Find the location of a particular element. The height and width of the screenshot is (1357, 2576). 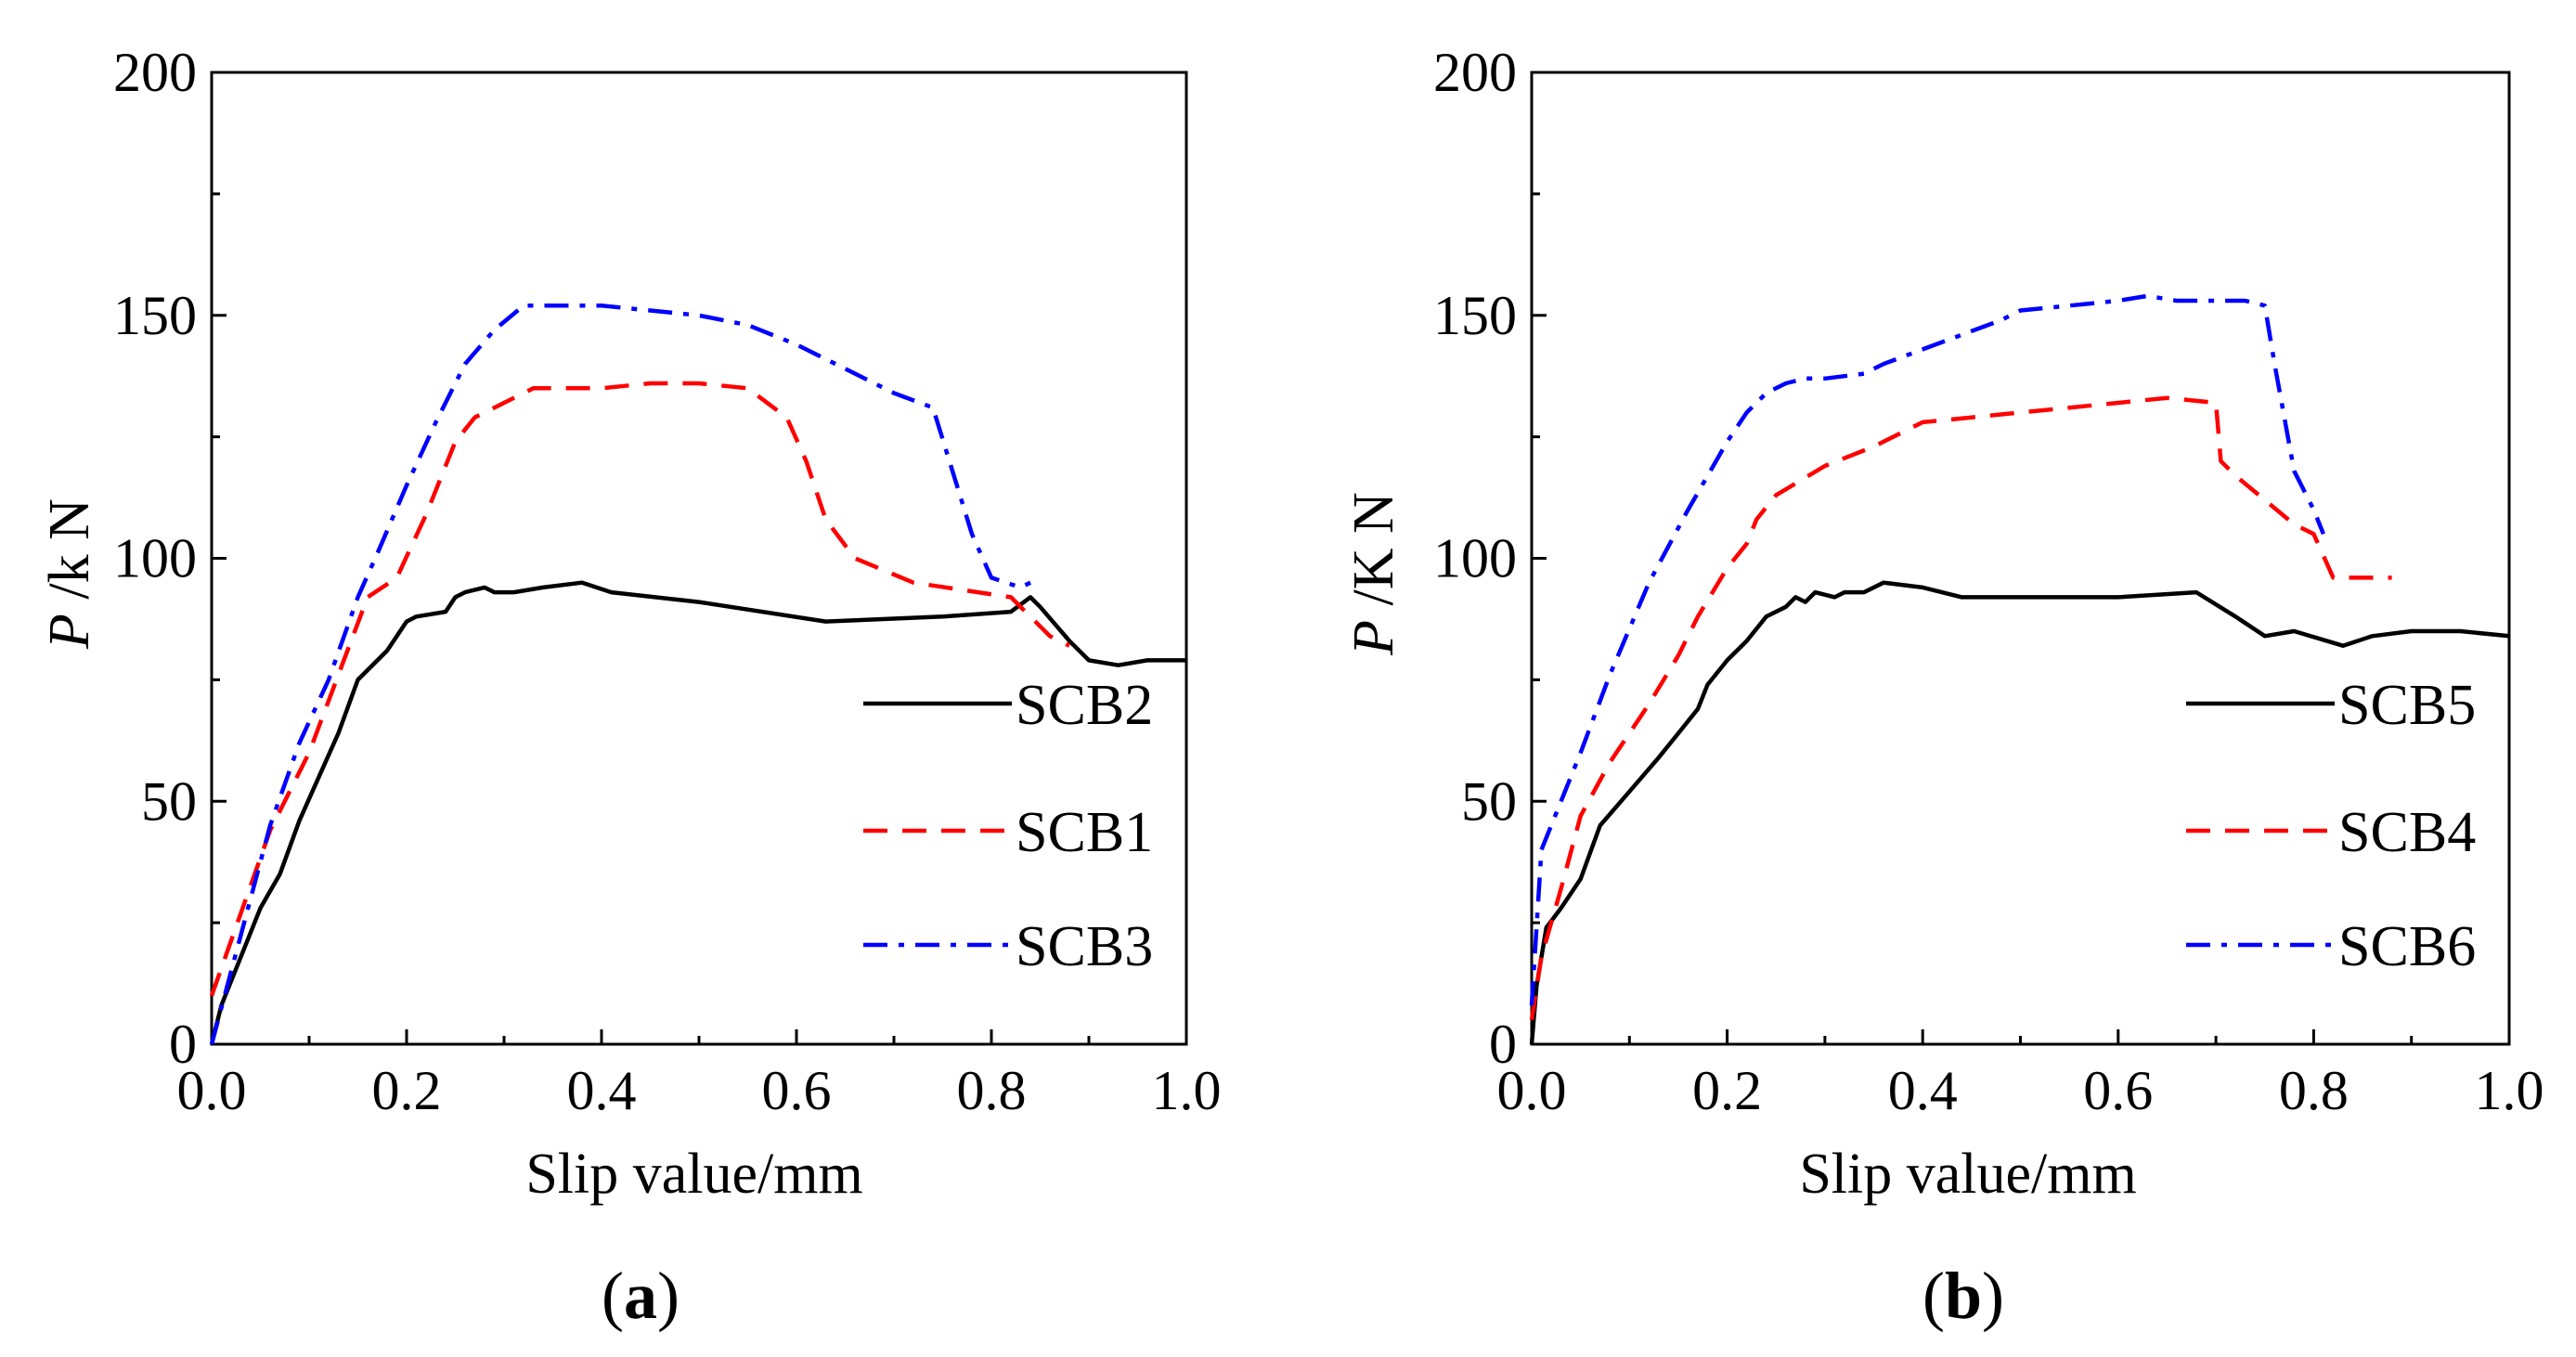

x-tick-label-a: 0.0 is located at coordinates (212, 1091).